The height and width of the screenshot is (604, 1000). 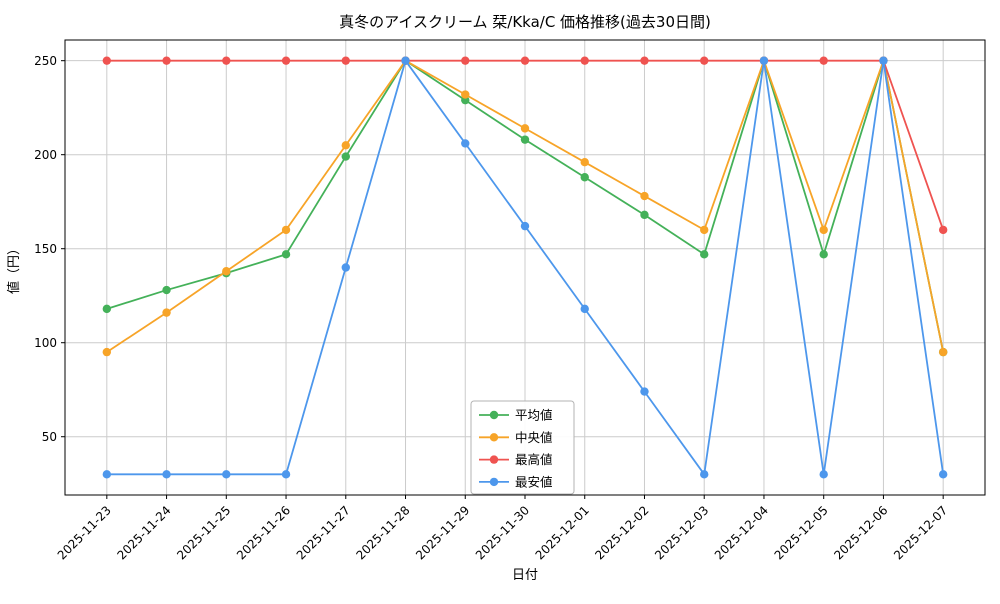 I want to click on y-tick-label: 100, so click(x=45, y=343).